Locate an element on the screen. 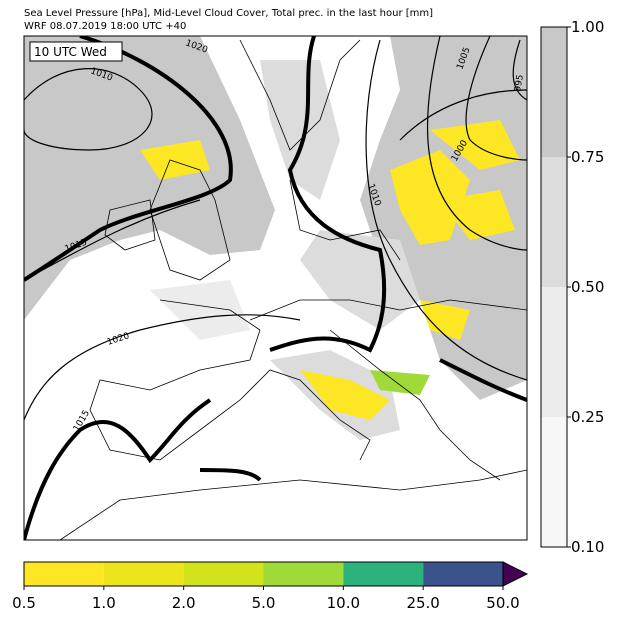  cloud-colorbar: 0.10 0.25 0.50 0.75 1.00 is located at coordinates (572, 287).